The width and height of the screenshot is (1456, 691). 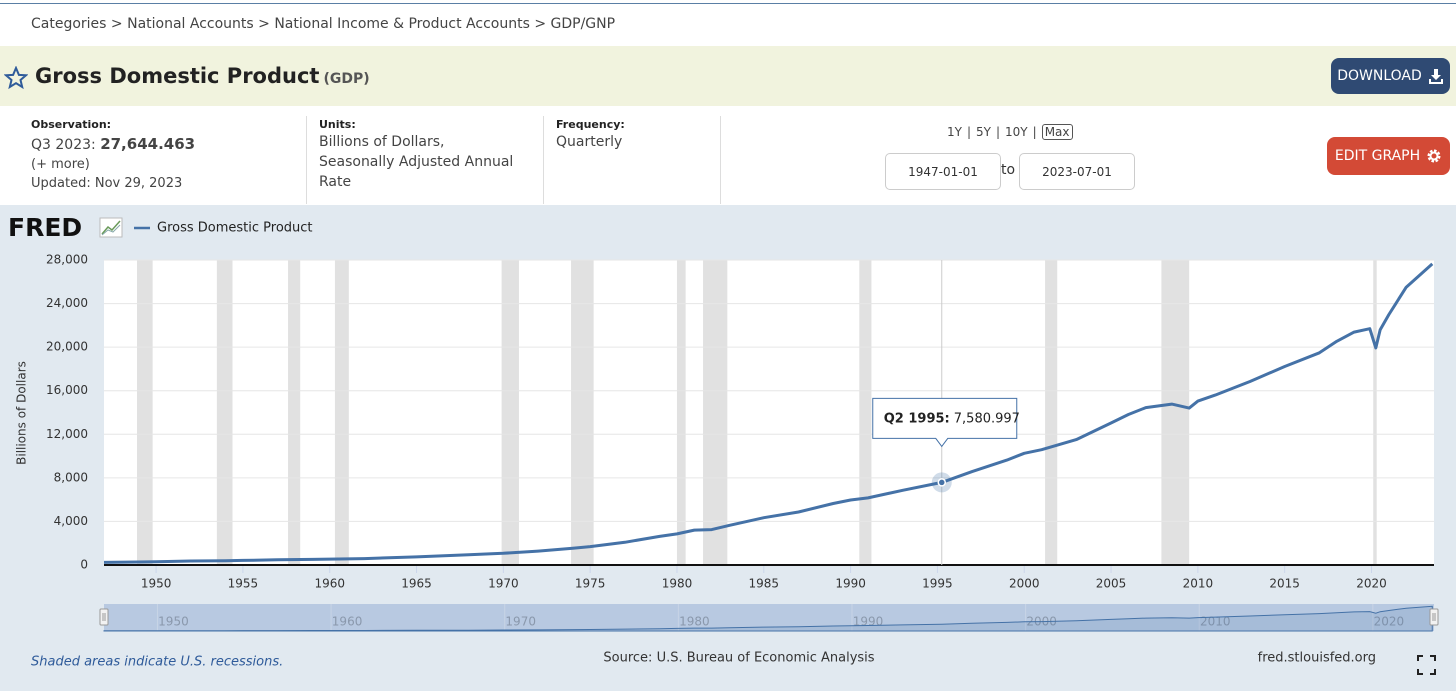 What do you see at coordinates (63, 145) in the screenshot?
I see `observation-period: Q3 2023:` at bounding box center [63, 145].